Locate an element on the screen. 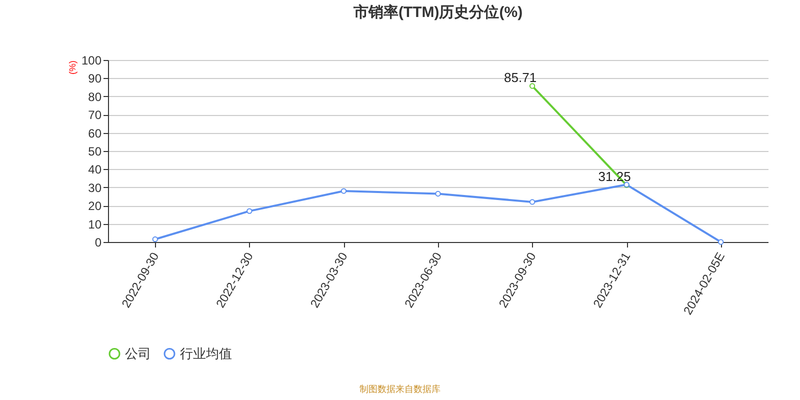  y-tick-label: 100 is located at coordinates (91, 61).